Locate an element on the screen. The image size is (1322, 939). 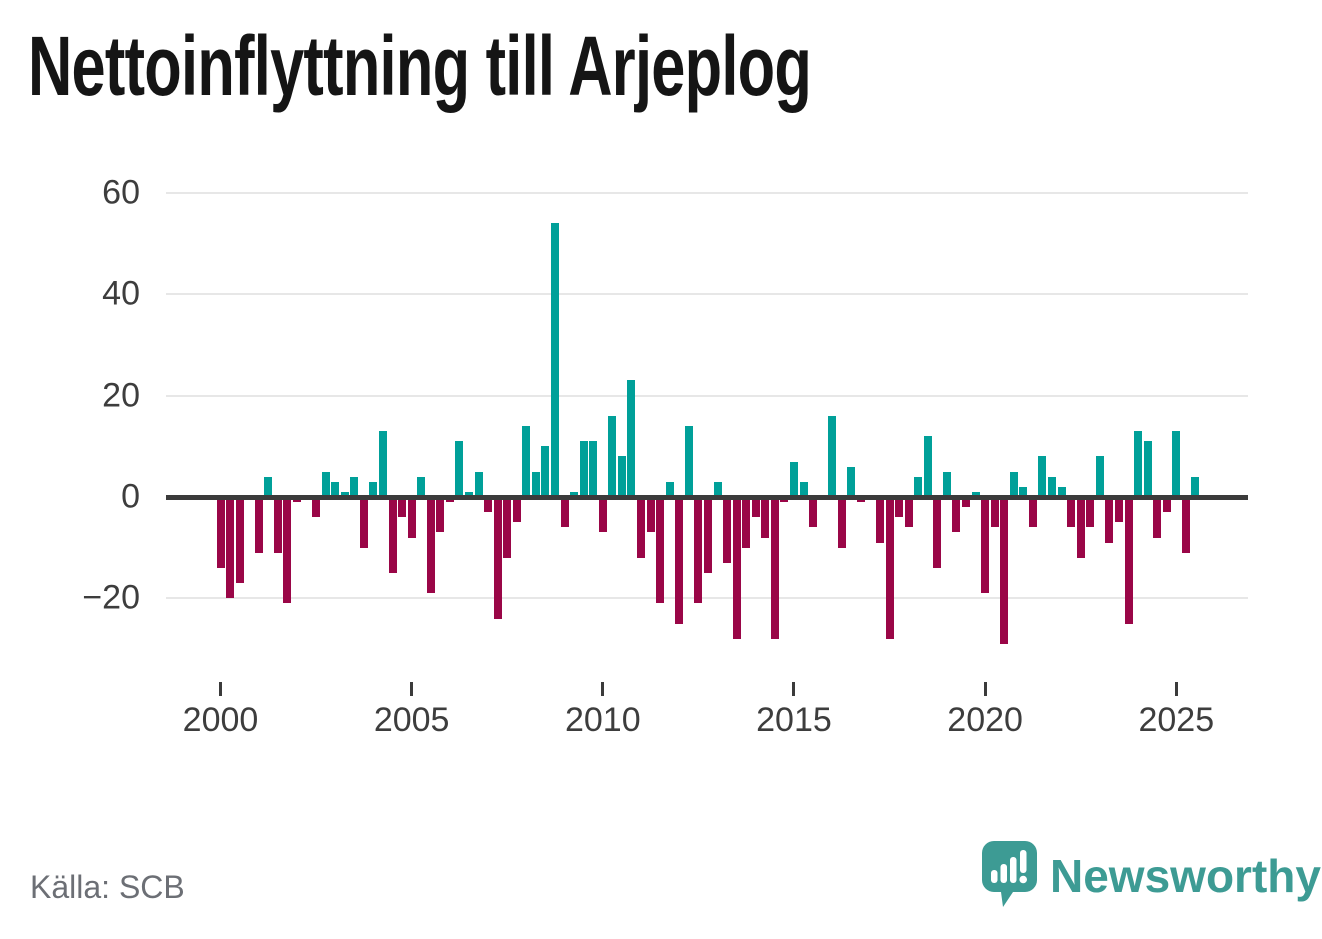
bar-2008q3 is located at coordinates (545, 471).